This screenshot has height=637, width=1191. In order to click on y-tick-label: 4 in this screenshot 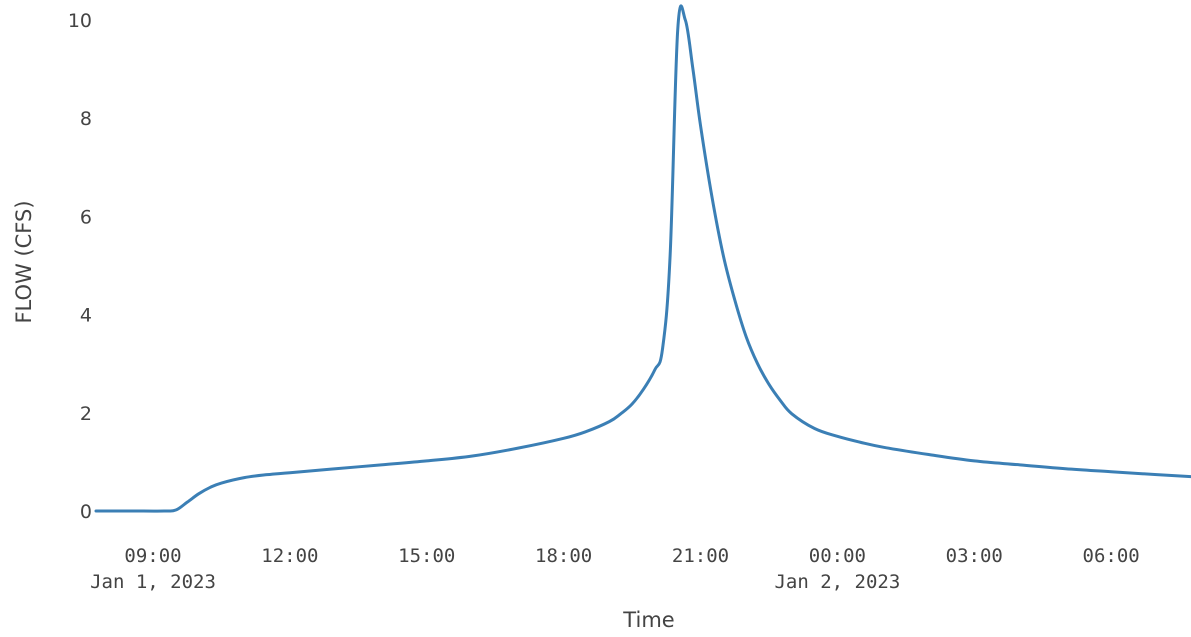, I will do `click(86, 316)`.